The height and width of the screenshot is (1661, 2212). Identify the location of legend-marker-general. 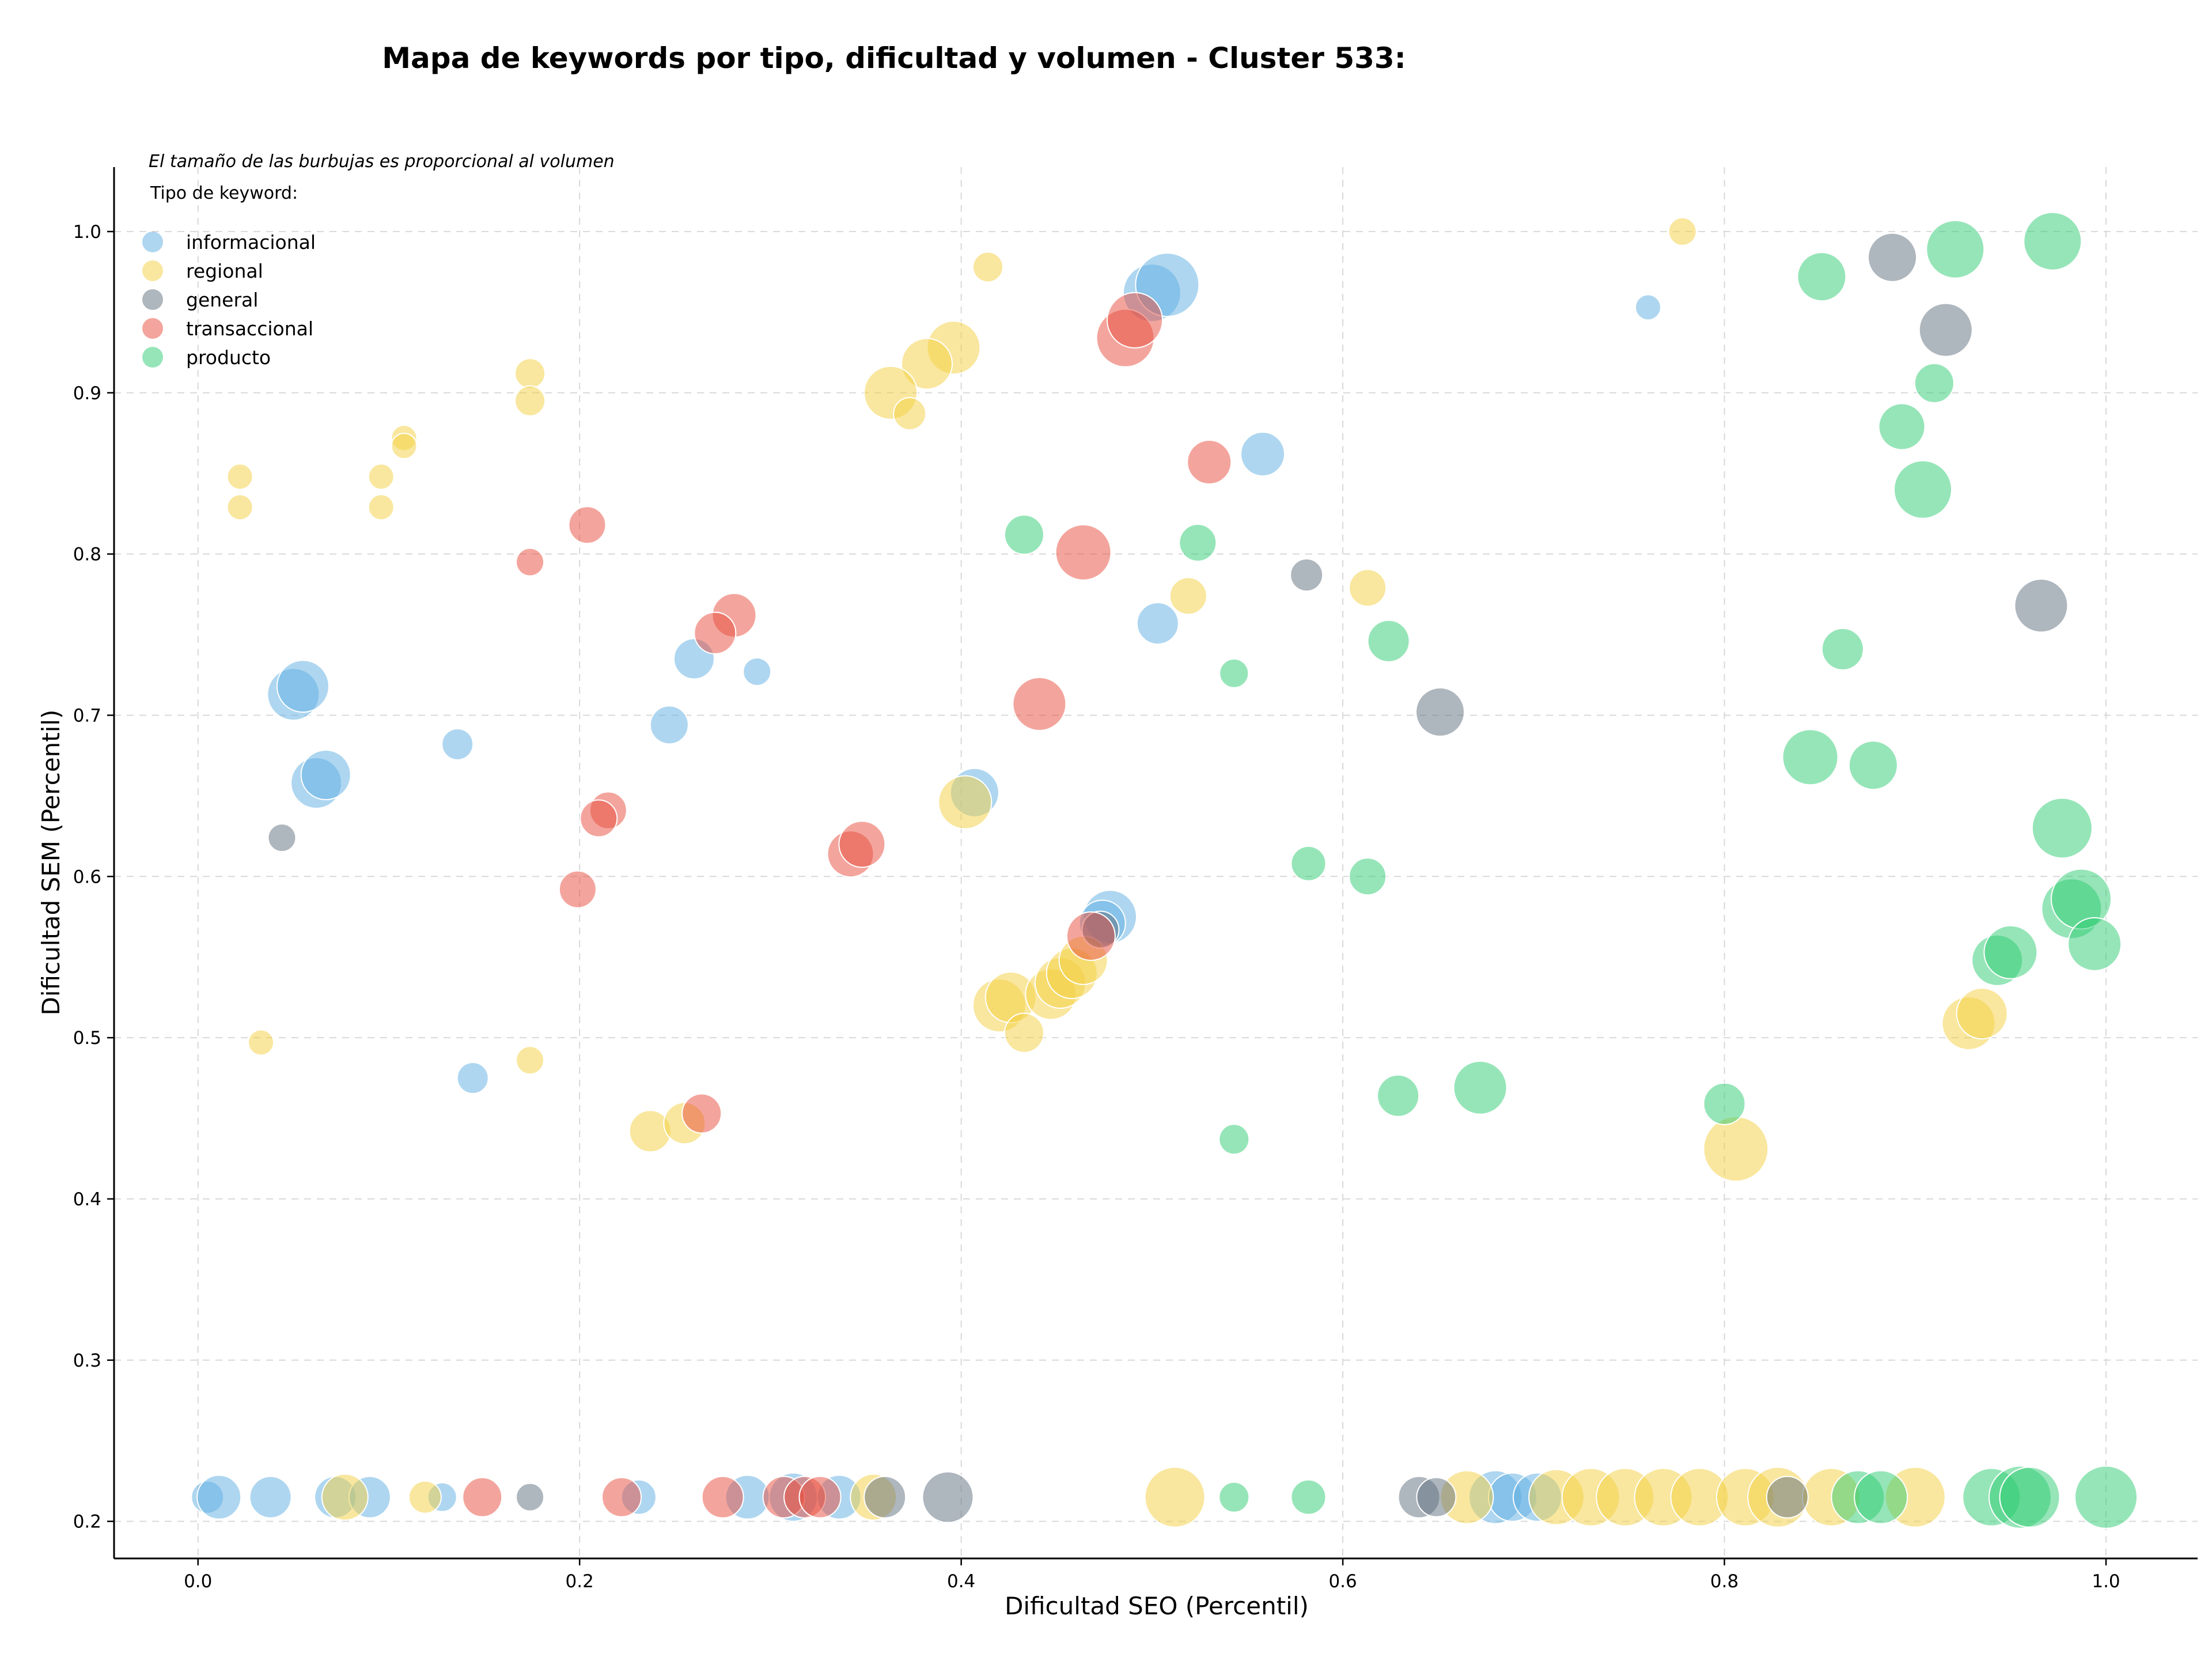
(152, 299).